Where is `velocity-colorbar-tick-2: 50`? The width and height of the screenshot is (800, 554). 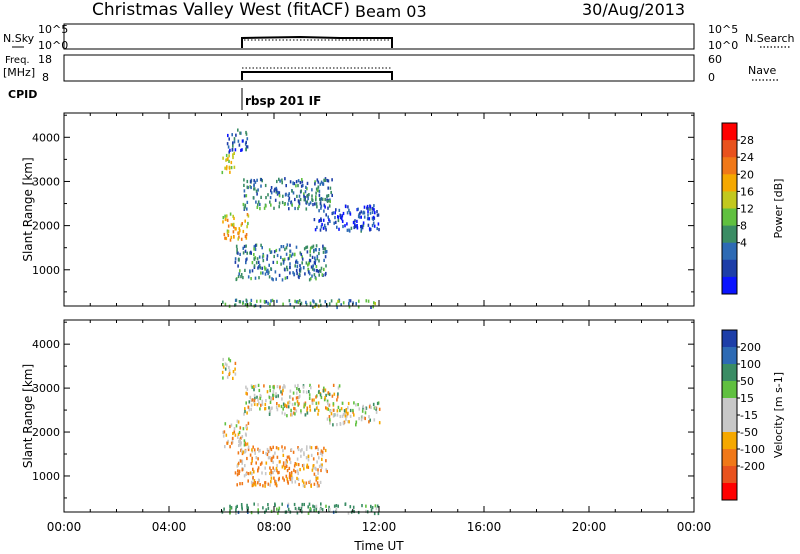
velocity-colorbar-tick-2: 50 is located at coordinates (747, 381).